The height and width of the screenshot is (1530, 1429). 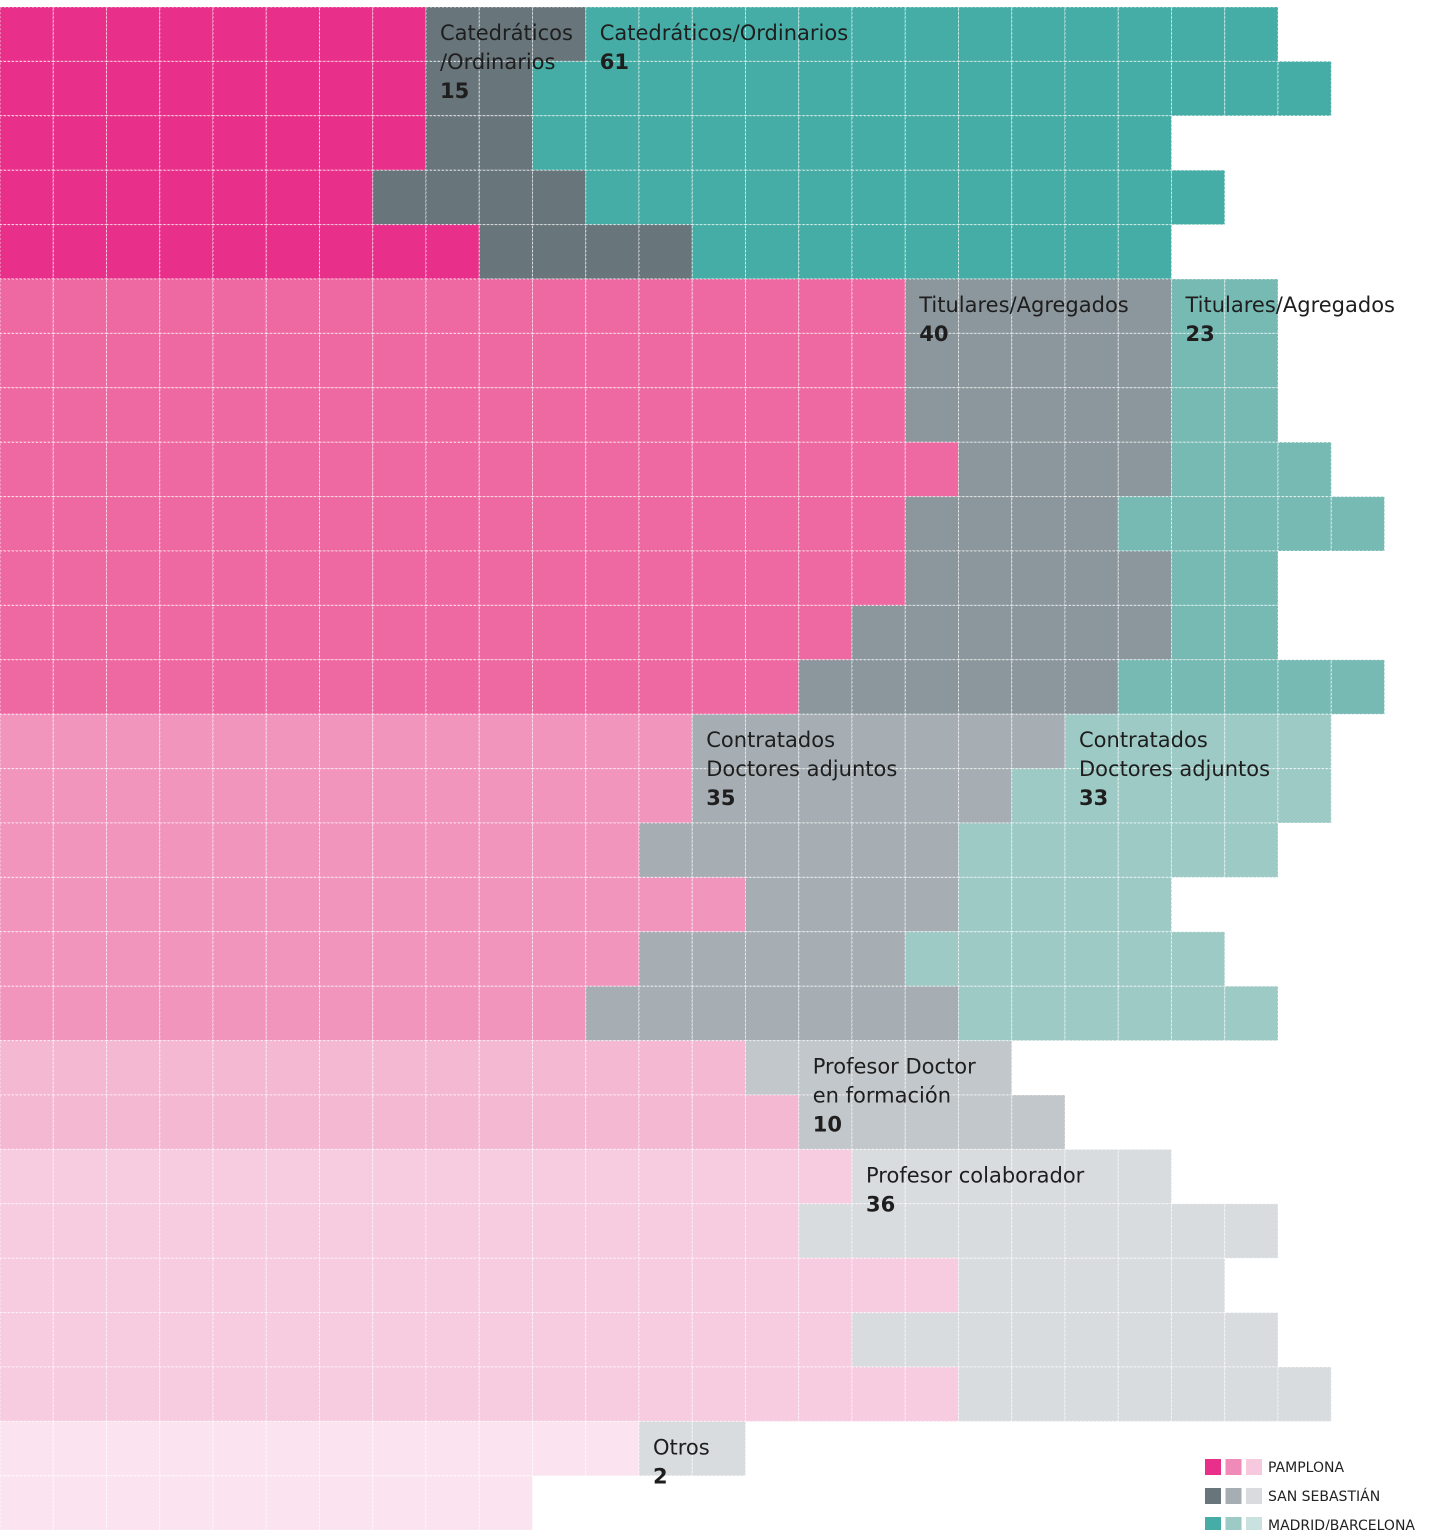 I want to click on segment-value: 2, so click(x=660, y=1476).